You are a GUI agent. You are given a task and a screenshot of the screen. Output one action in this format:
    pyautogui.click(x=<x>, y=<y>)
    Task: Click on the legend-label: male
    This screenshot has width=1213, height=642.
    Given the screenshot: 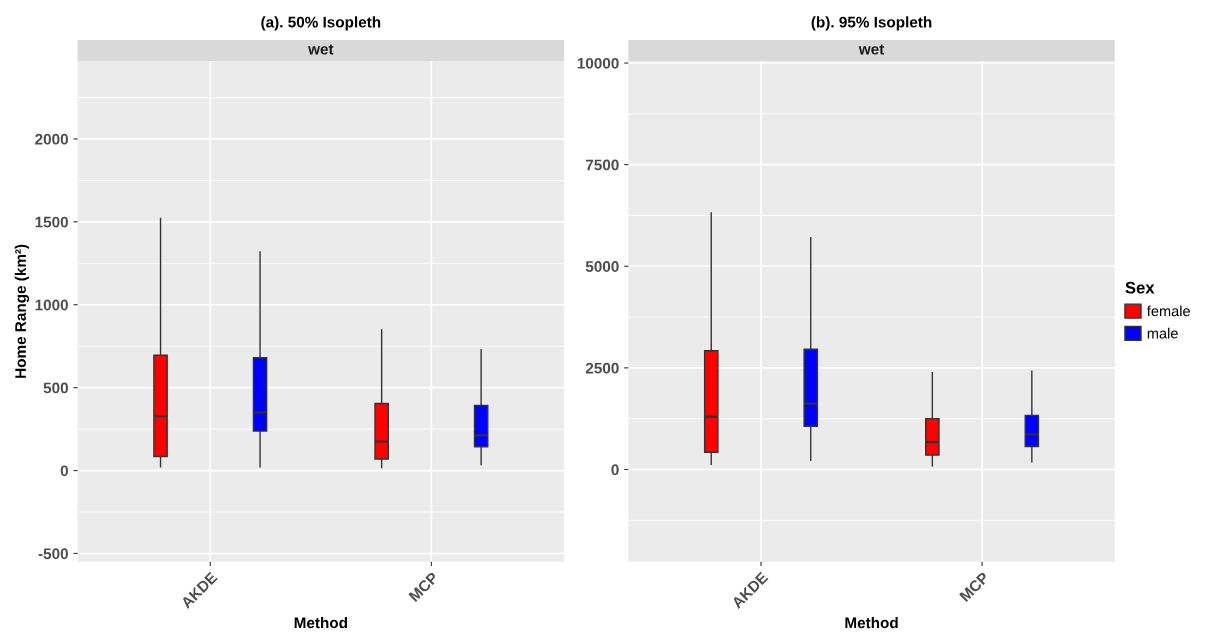 What is the action you would take?
    pyautogui.click(x=1162, y=333)
    